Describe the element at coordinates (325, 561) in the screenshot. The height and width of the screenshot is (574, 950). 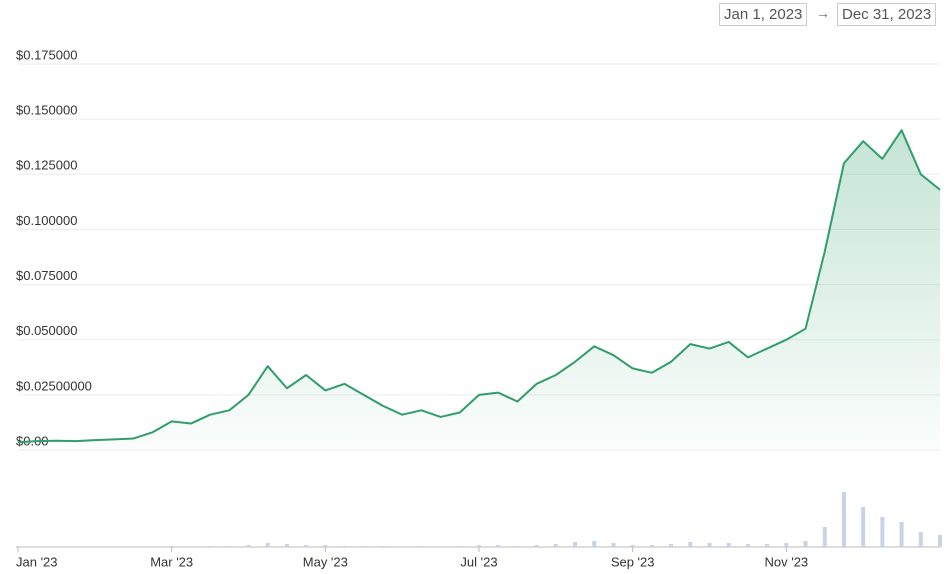
I see `x-tick-label: May '23` at that location.